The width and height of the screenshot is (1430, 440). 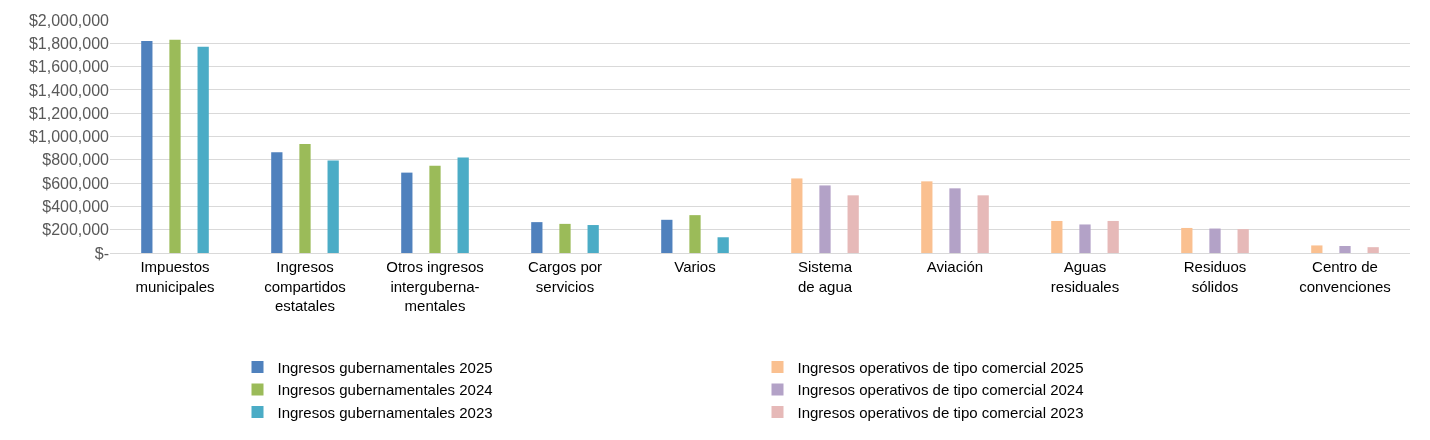 What do you see at coordinates (1215, 276) in the screenshot?
I see `x-tick-label: Residuos sólidos` at bounding box center [1215, 276].